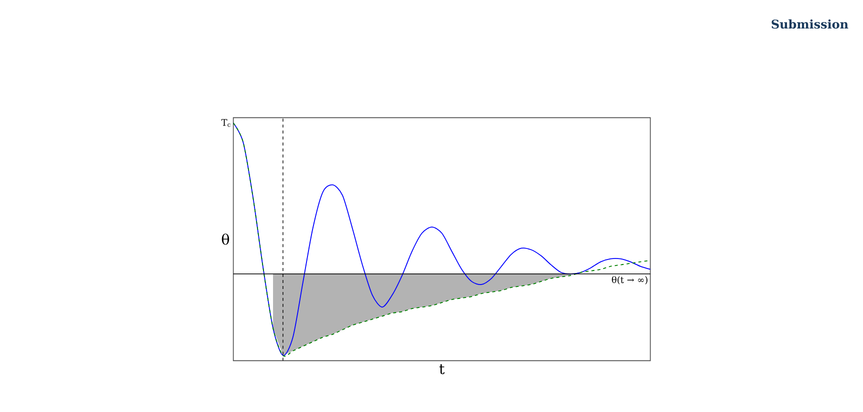 This screenshot has width=863, height=412. Describe the element at coordinates (442, 369) in the screenshot. I see `x-axis-title: t` at that location.